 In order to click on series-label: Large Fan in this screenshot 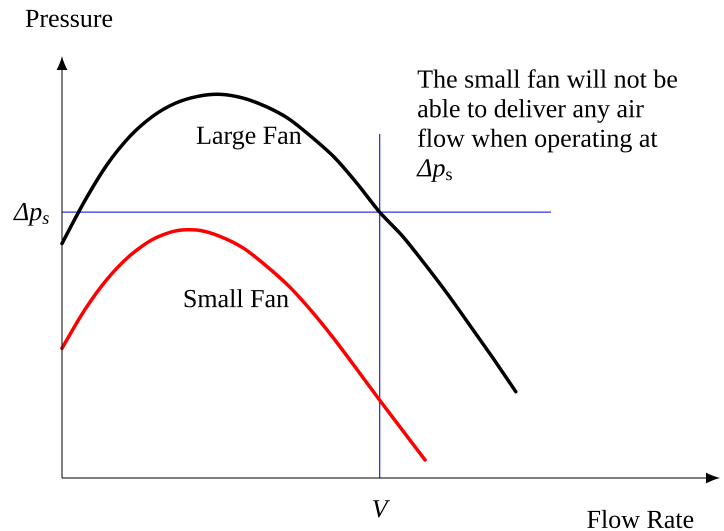, I will do `click(249, 138)`.